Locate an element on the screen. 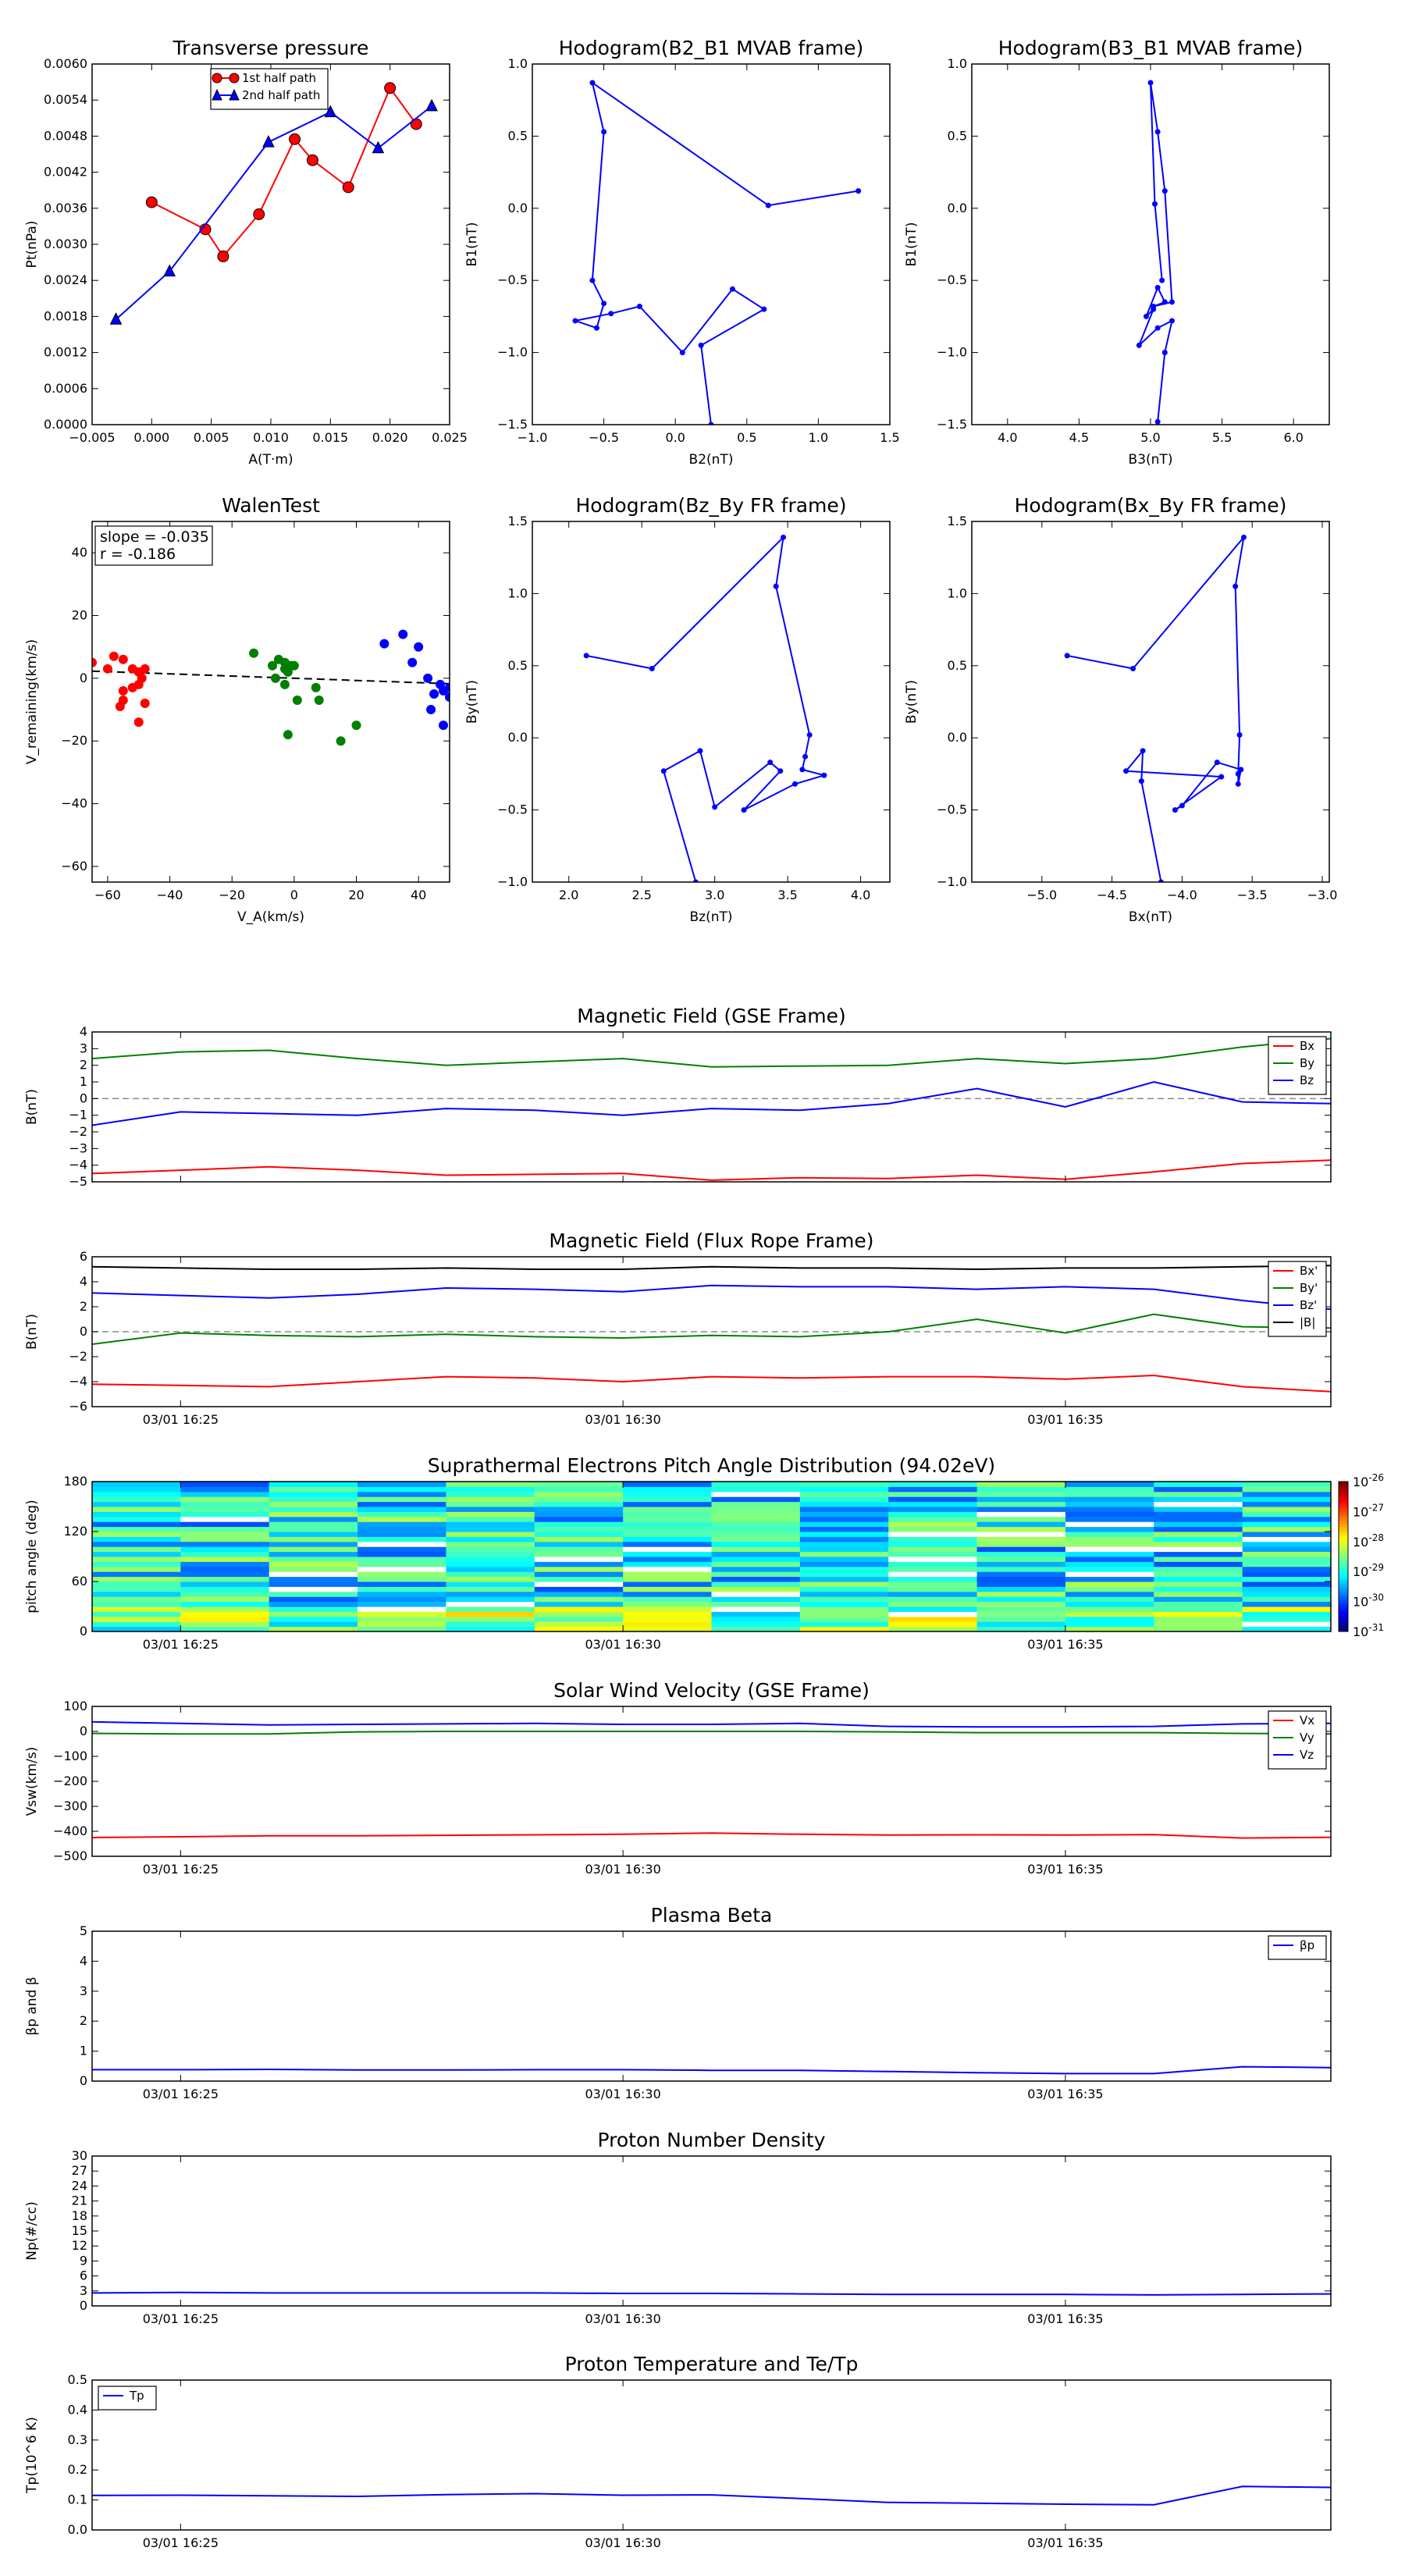  x-tick-label: 3.5 is located at coordinates (787, 895).